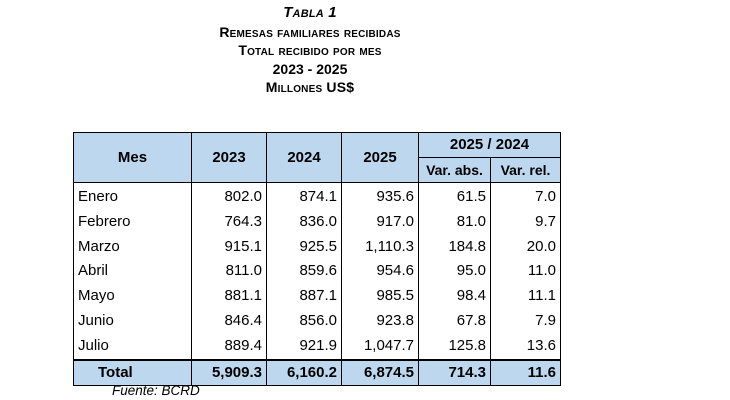  Describe the element at coordinates (489, 145) in the screenshot. I see `header-group-2025-2024: 2025 / 2024` at that location.